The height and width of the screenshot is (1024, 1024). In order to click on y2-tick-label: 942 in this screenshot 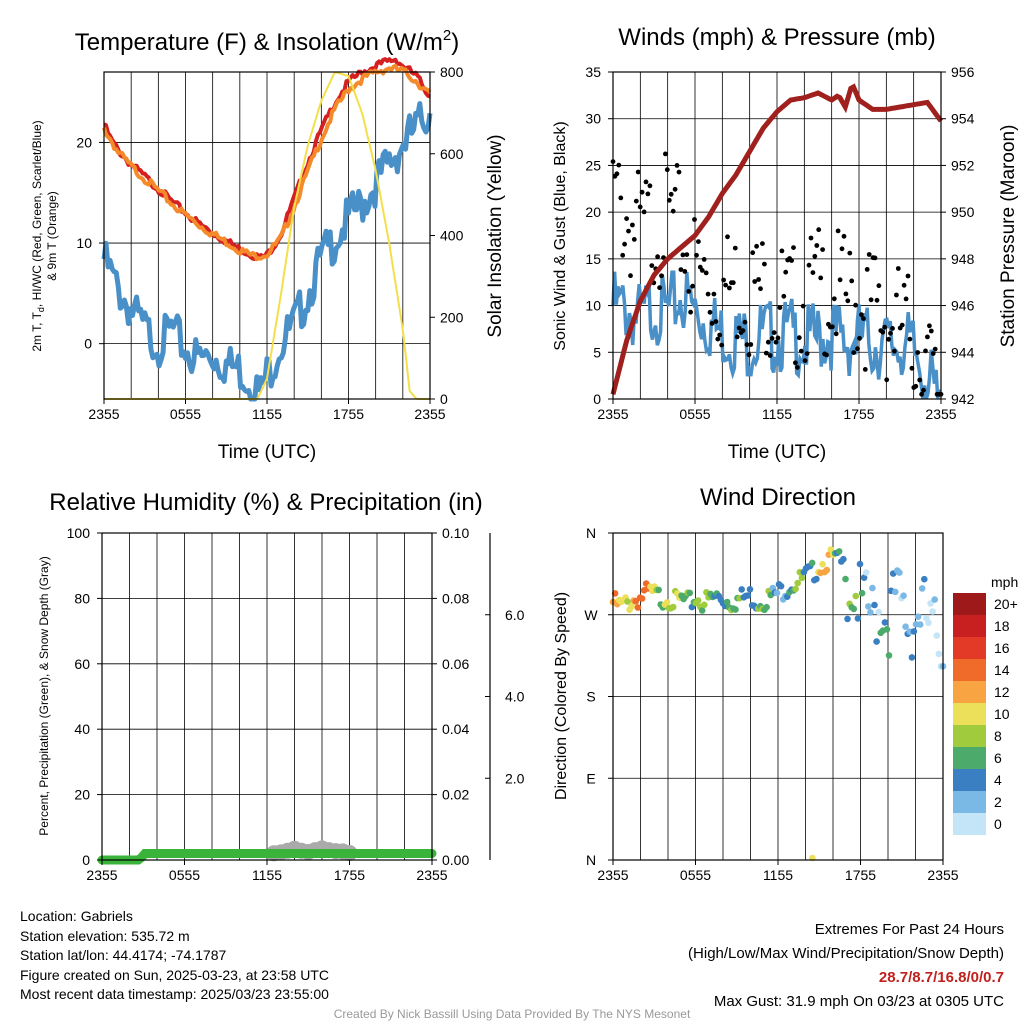, I will do `click(963, 399)`.